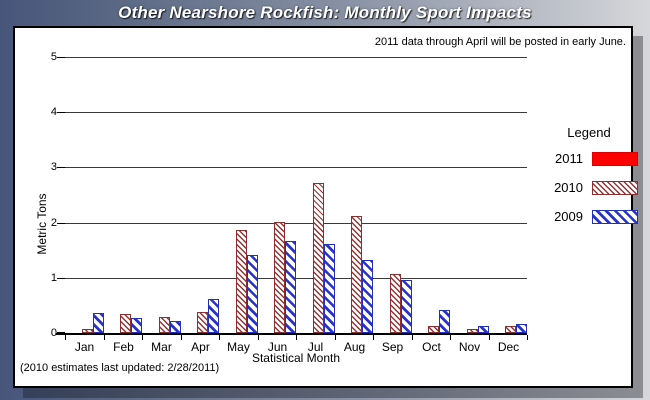 The width and height of the screenshot is (650, 400). I want to click on chart-legend: Legend 2011 2010 2009, so click(589, 181).